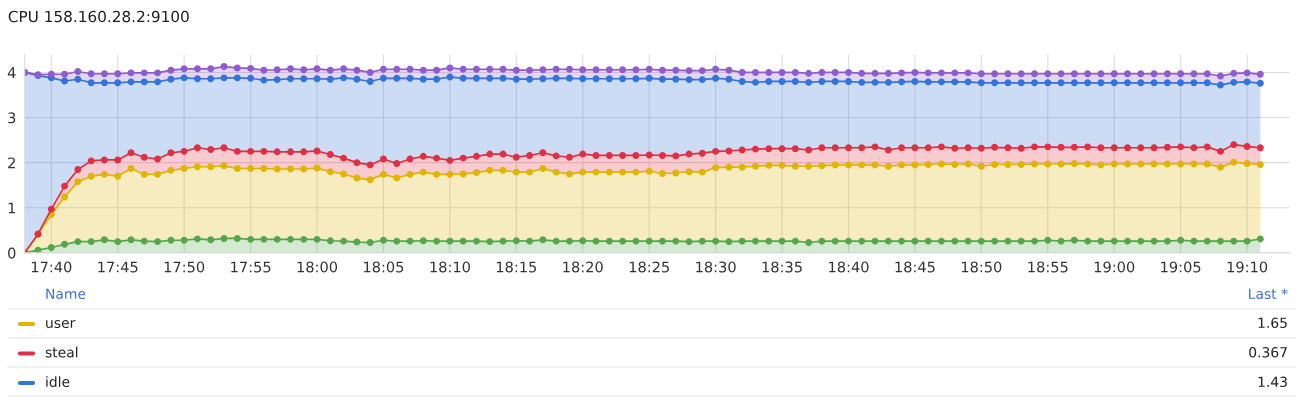 This screenshot has height=397, width=1300. Describe the element at coordinates (251, 267) in the screenshot. I see `x-tick-label: 17:55` at that location.